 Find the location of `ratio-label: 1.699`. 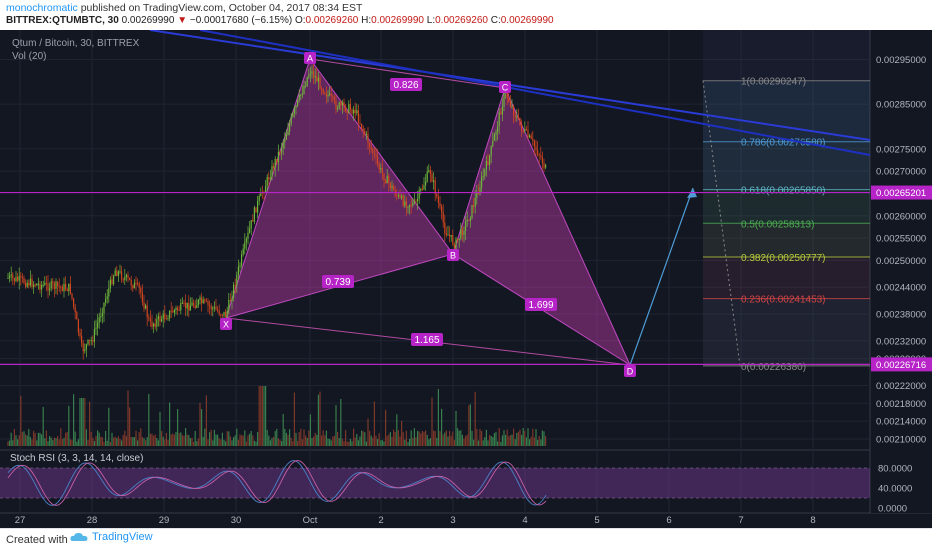

ratio-label: 1.699 is located at coordinates (540, 305).